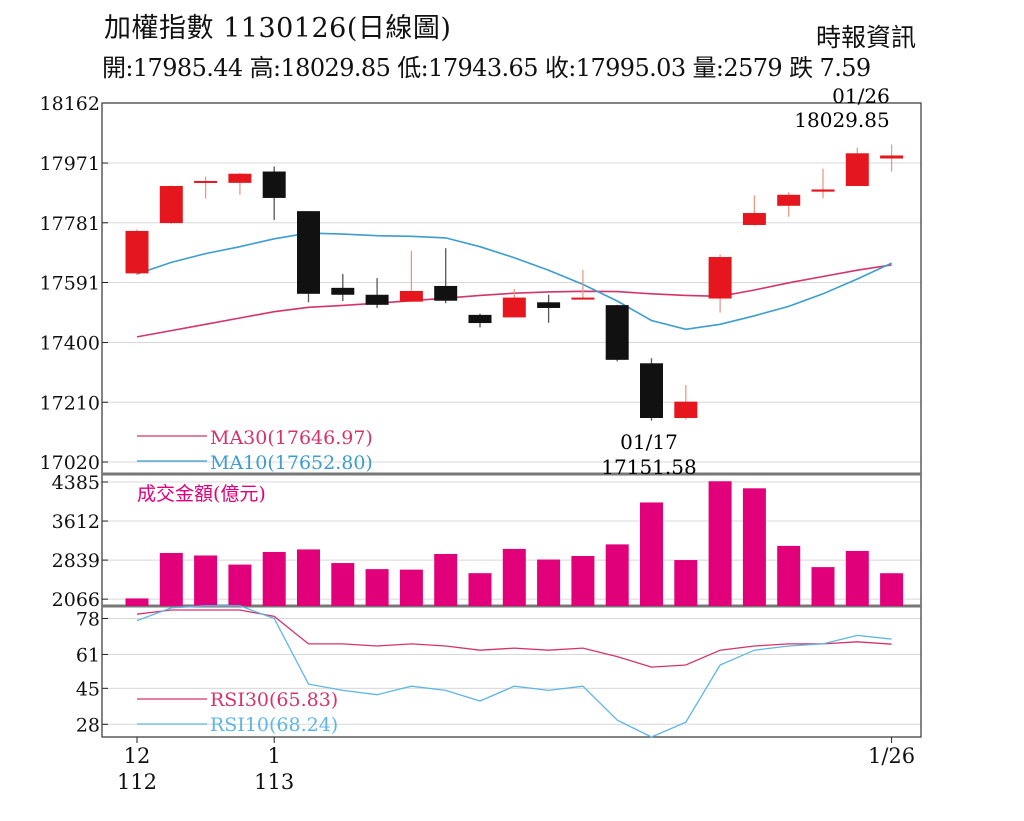 The image size is (1024, 821). Describe the element at coordinates (88, 689) in the screenshot. I see `rsi-tick-label: 45` at that location.